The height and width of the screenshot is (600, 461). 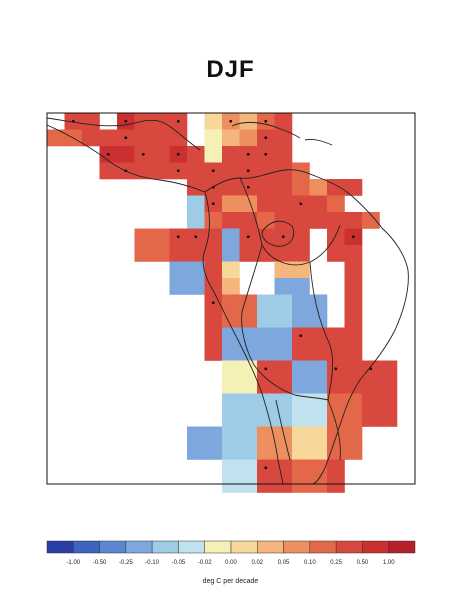 What do you see at coordinates (363, 563) in the screenshot?
I see `colorbar-tick-label: 0.50` at bounding box center [363, 563].